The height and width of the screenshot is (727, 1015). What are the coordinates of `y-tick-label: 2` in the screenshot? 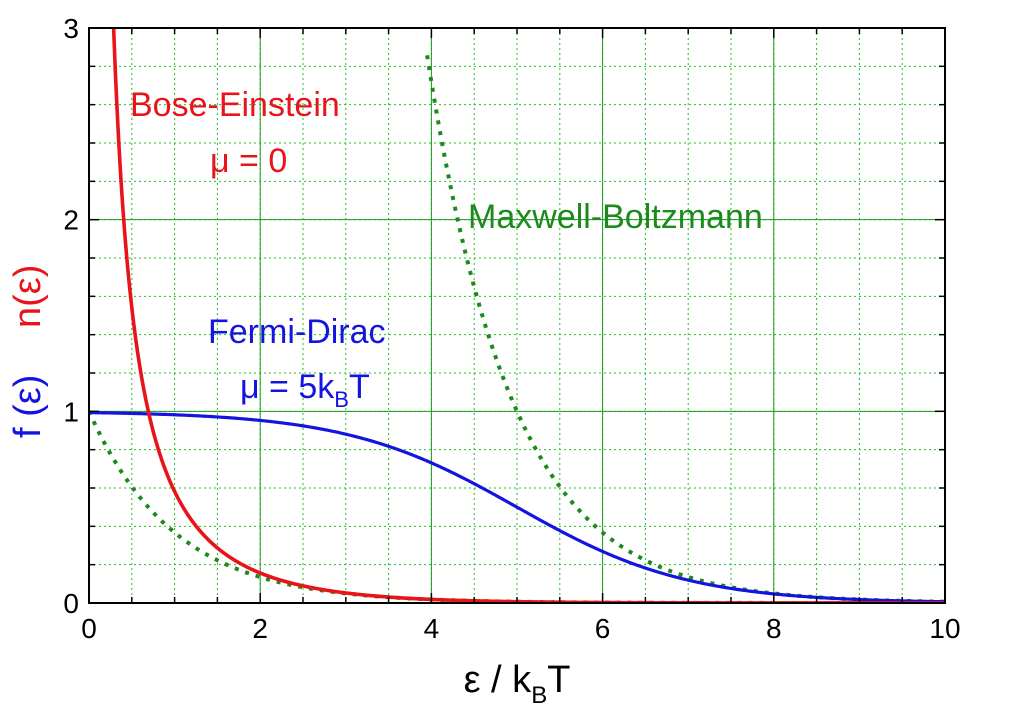 It's located at (71, 220).